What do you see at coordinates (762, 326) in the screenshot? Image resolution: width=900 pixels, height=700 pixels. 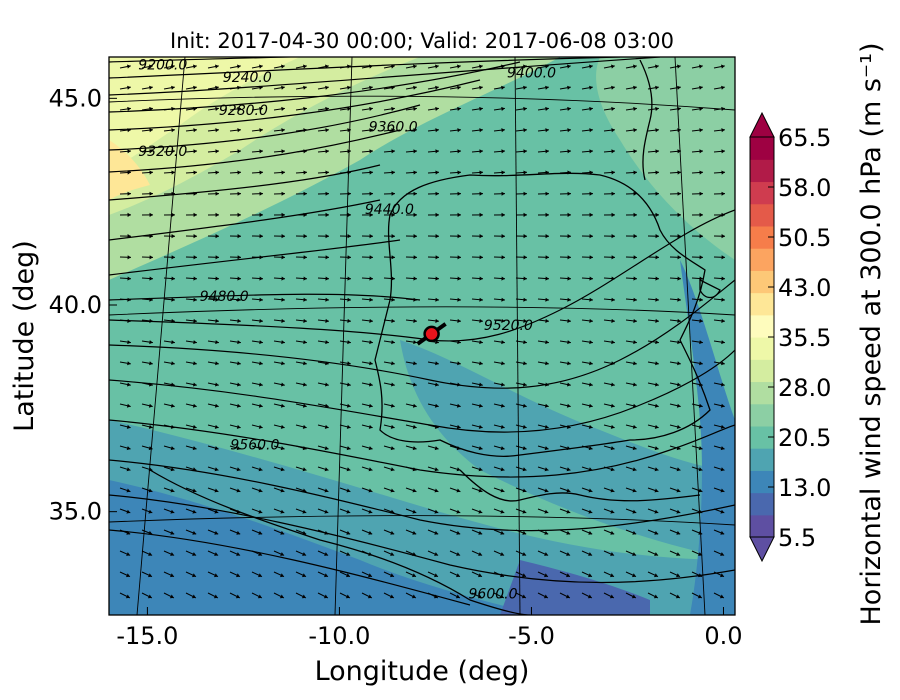 I see `colorbar-segment` at bounding box center [762, 326].